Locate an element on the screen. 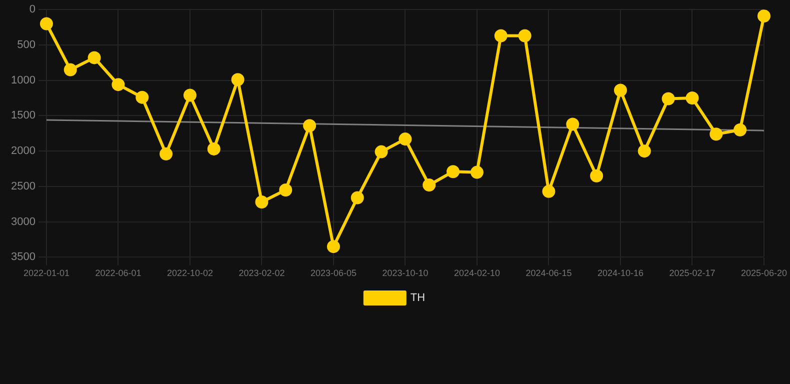 The image size is (790, 384). x-tick-label: 2023-06-05 is located at coordinates (333, 273).